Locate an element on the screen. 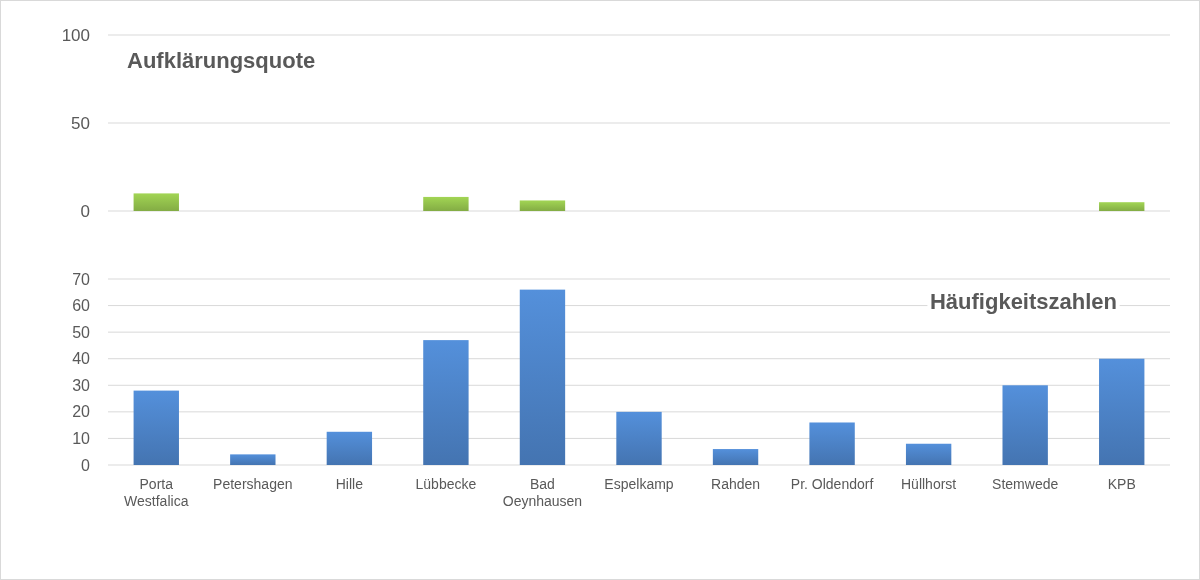  x-tick-label: Espelkamp is located at coordinates (639, 484).